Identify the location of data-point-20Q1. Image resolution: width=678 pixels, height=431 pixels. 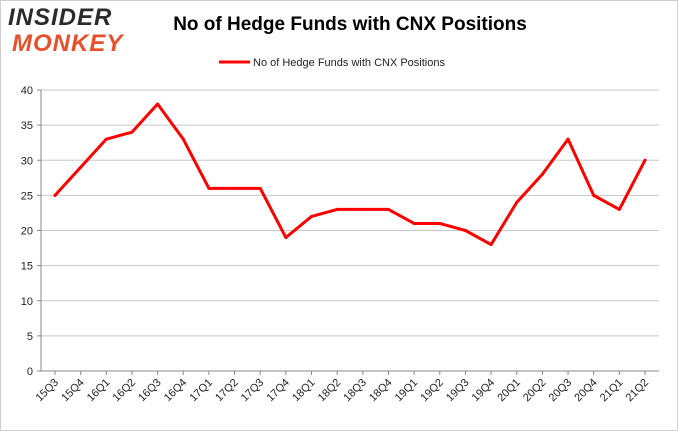
(517, 202).